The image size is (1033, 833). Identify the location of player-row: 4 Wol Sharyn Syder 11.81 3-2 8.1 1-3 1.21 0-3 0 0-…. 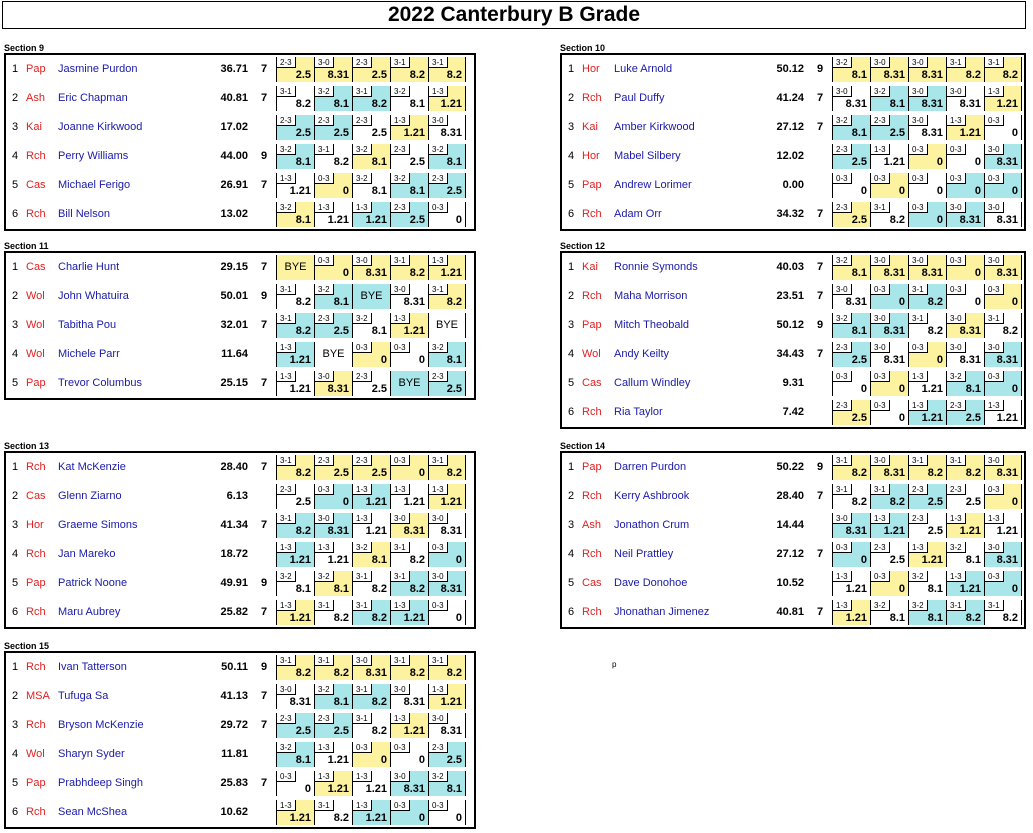
(240, 754).